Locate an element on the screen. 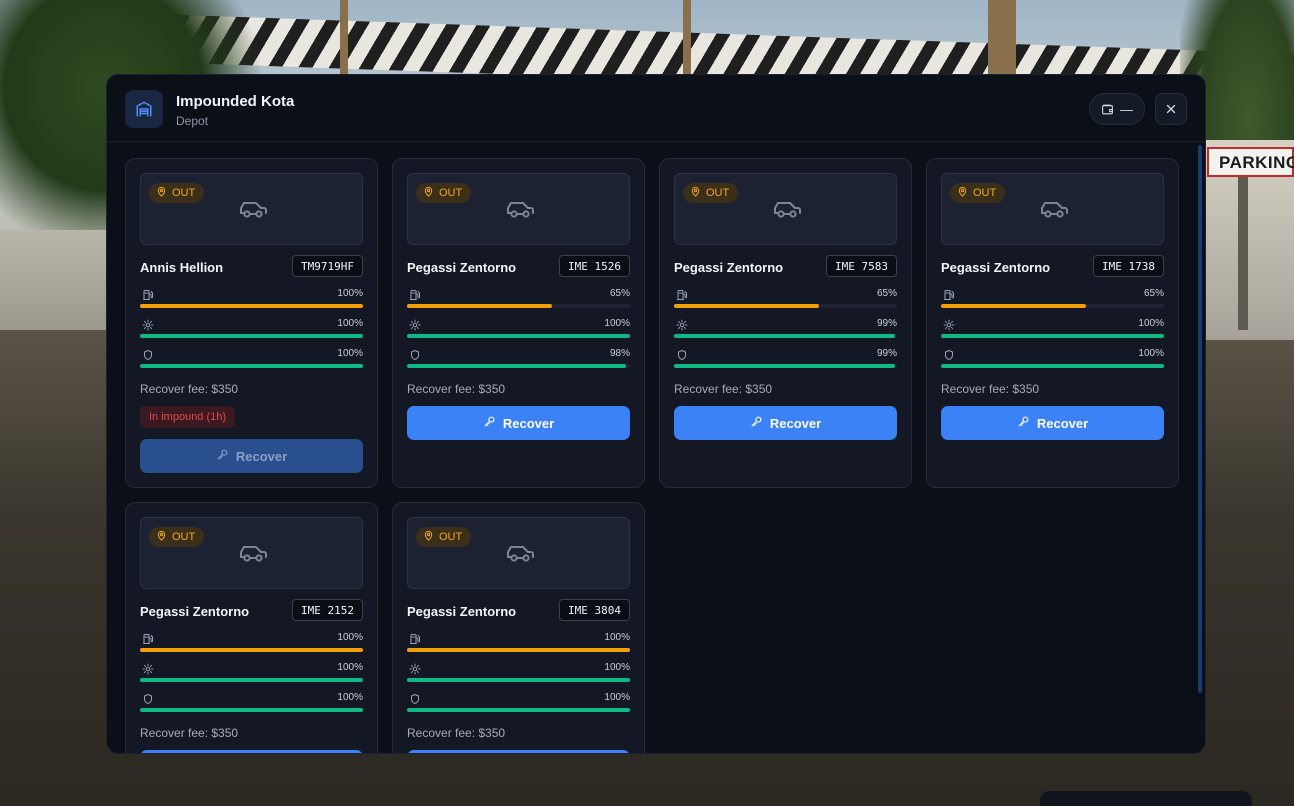  page-title: Impounded Kota is located at coordinates (235, 101).